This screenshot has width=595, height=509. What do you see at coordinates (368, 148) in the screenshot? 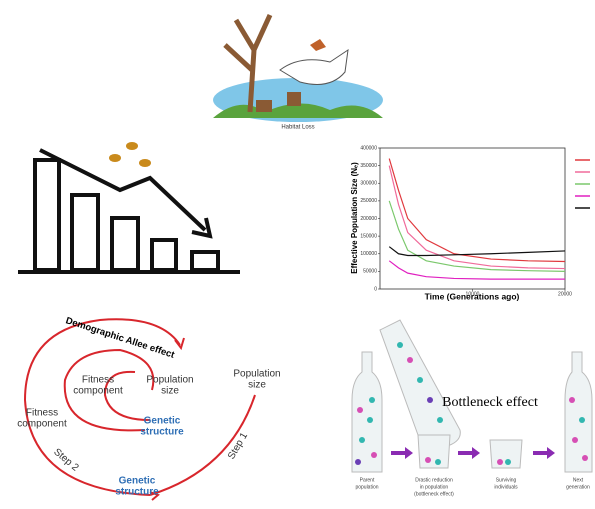
I see `y-tick-label: 400000` at bounding box center [368, 148].